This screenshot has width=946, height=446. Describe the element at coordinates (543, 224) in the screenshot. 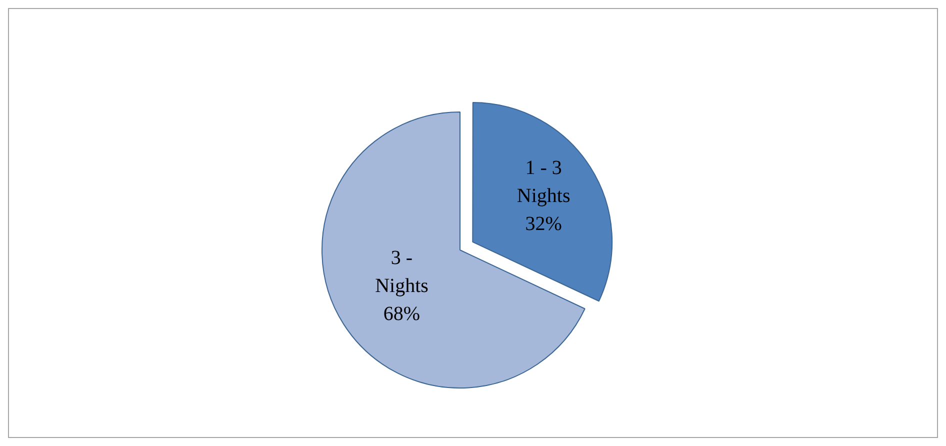

I see `data-label: 32%` at that location.